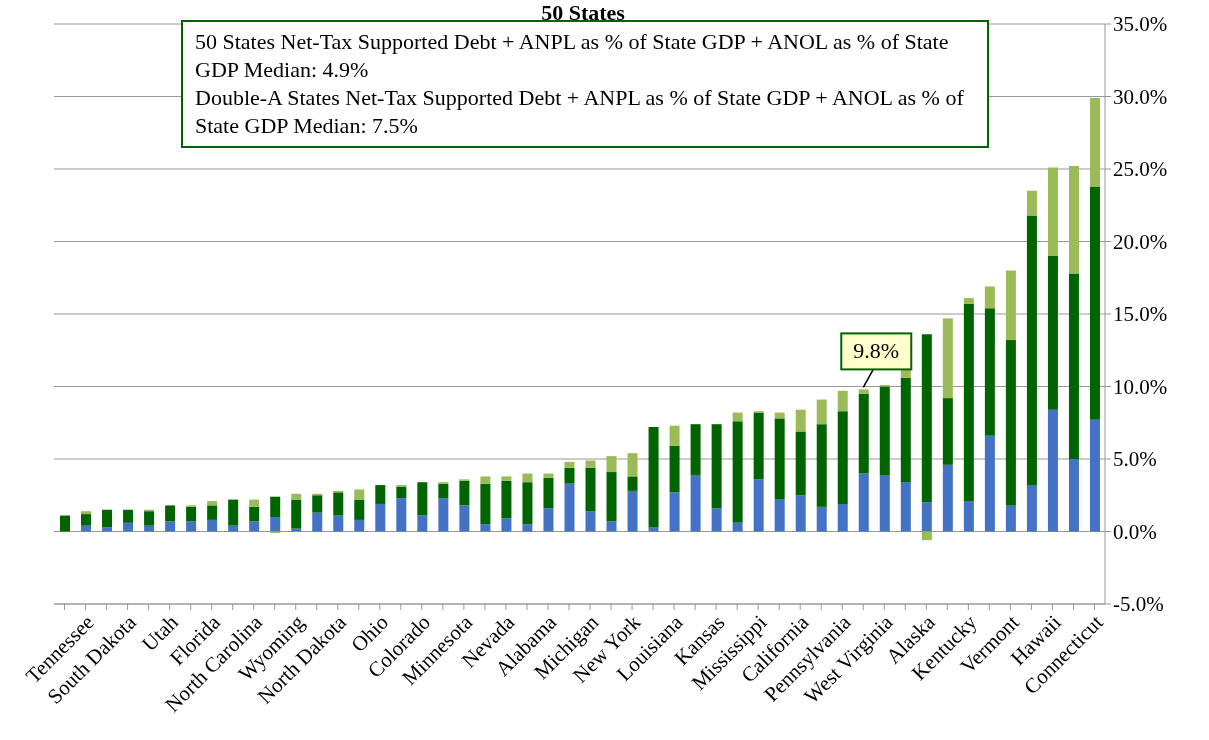 This screenshot has height=740, width=1209. I want to click on y-tick-label: 30.0%, so click(1140, 96).